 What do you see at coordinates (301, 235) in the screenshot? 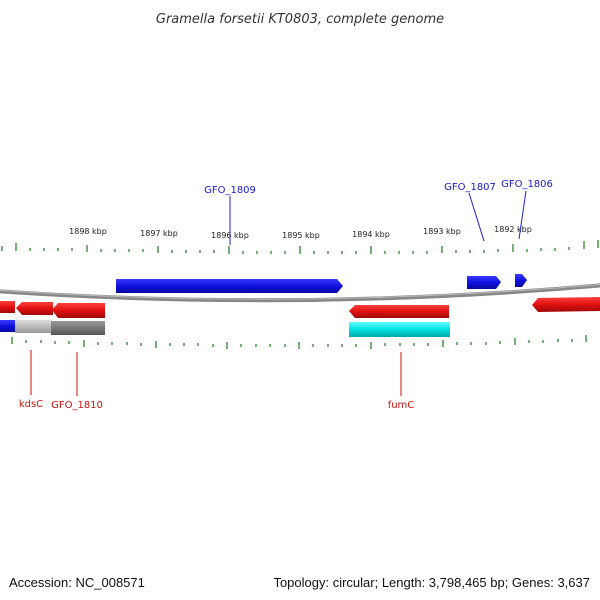
I see `tick-label: 1895 kbp` at bounding box center [301, 235].